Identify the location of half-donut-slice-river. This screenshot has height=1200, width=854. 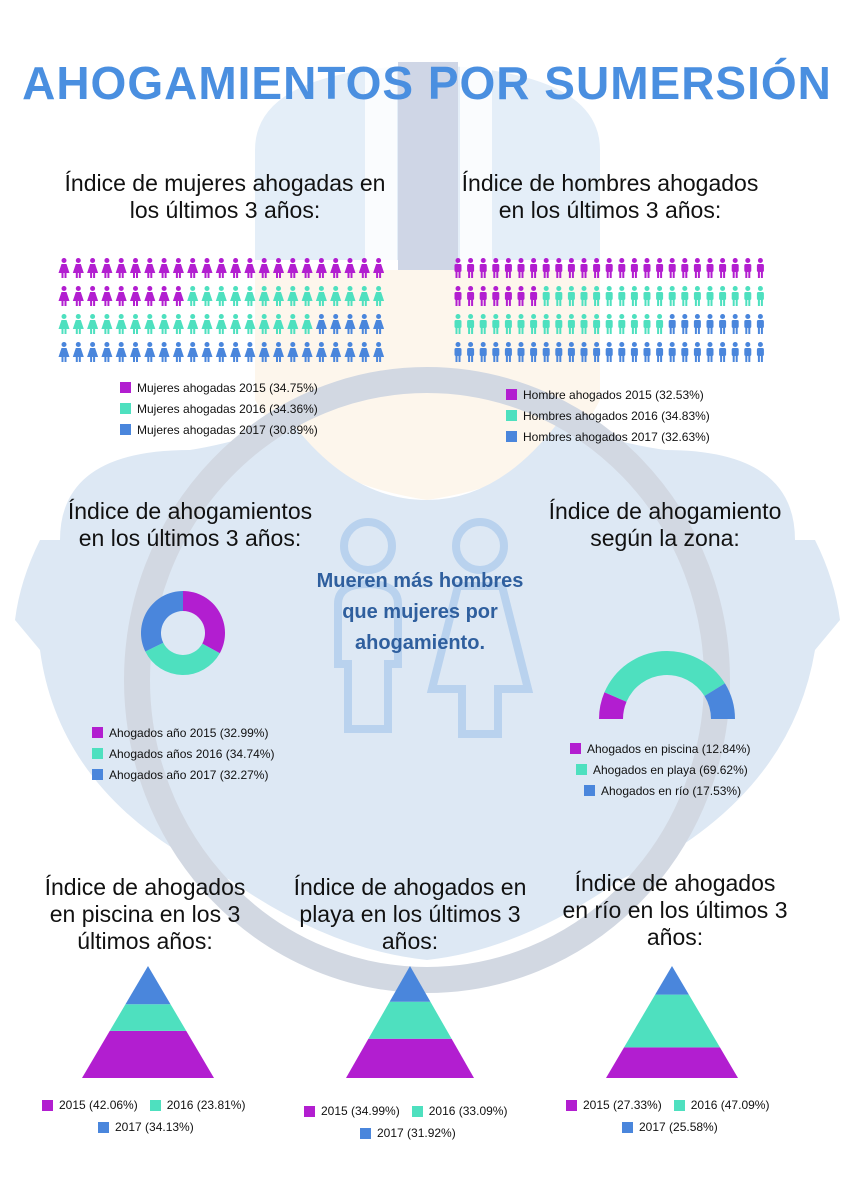
(719, 701).